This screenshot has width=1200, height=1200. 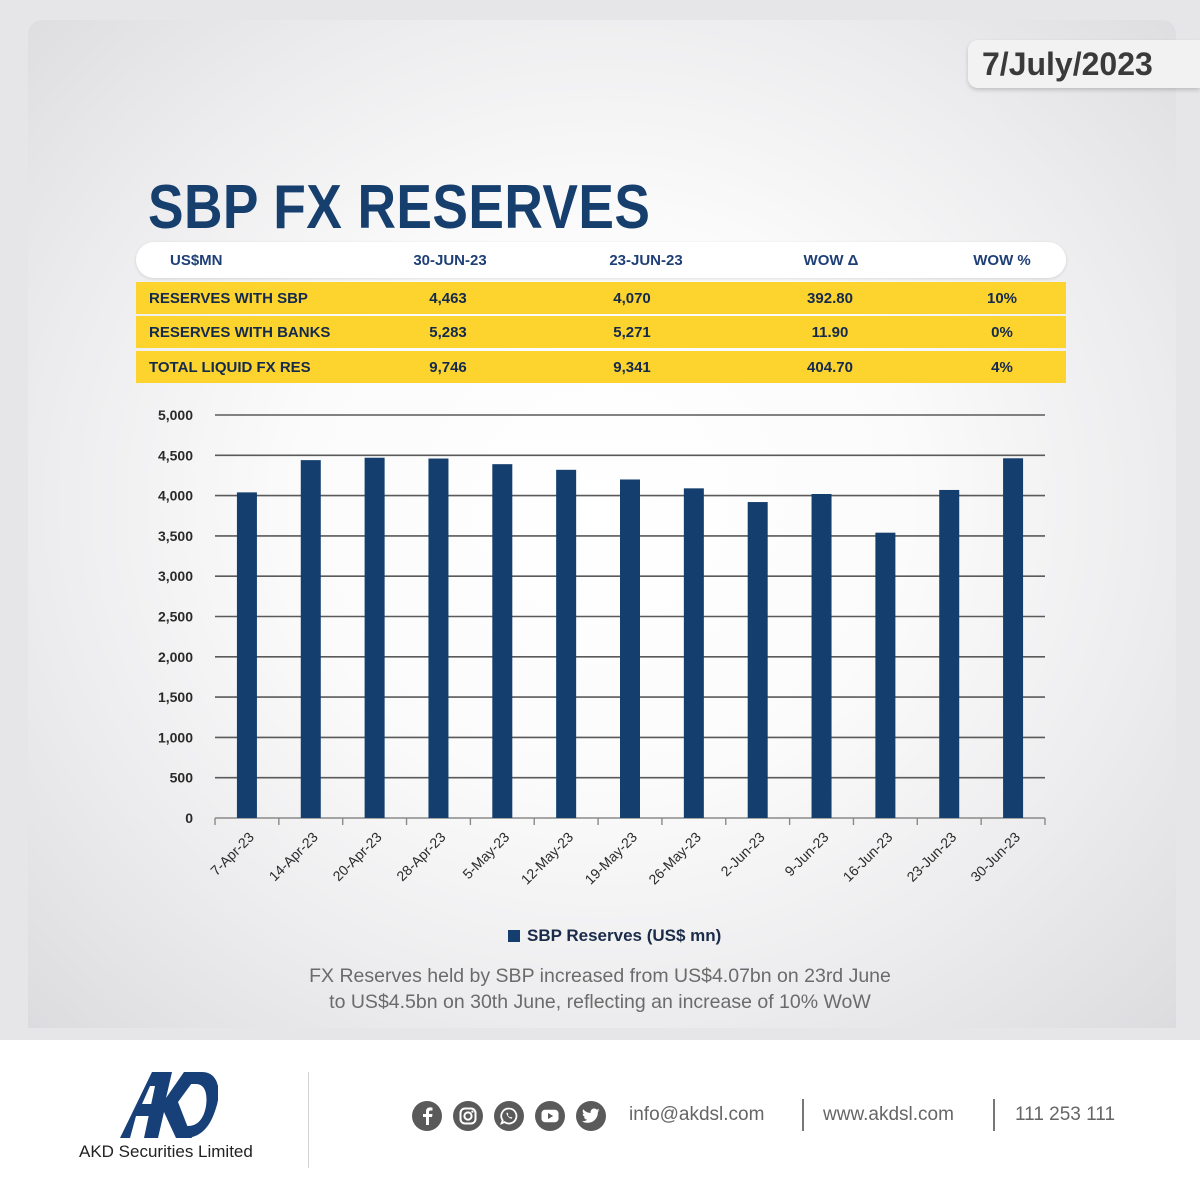 I want to click on y-tick-label: 2,500, so click(x=175, y=617).